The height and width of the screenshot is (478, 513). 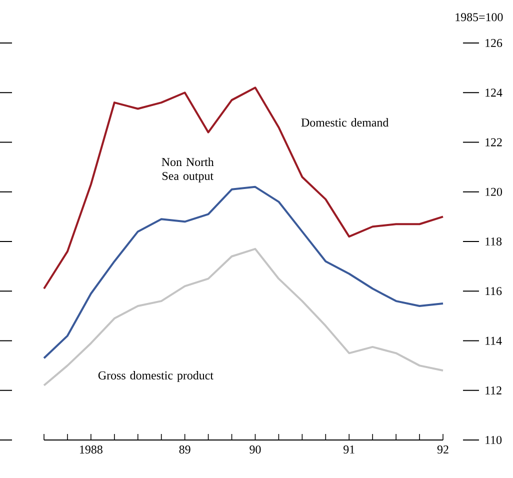 I want to click on y-tick-label: 118, so click(x=494, y=241).